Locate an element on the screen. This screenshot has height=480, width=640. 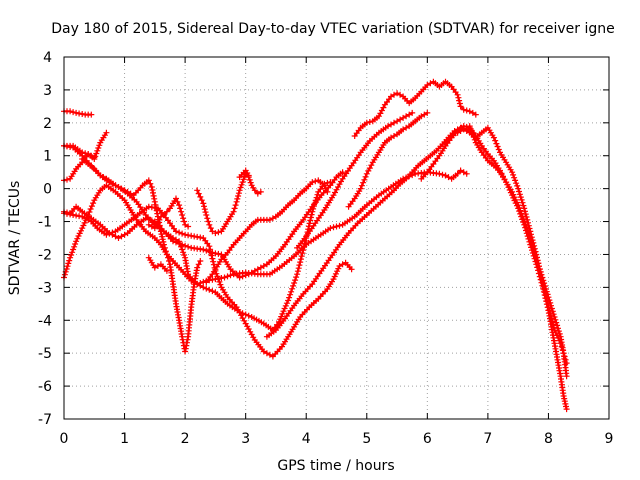
y-tick-label: -3 is located at coordinates (45, 288).